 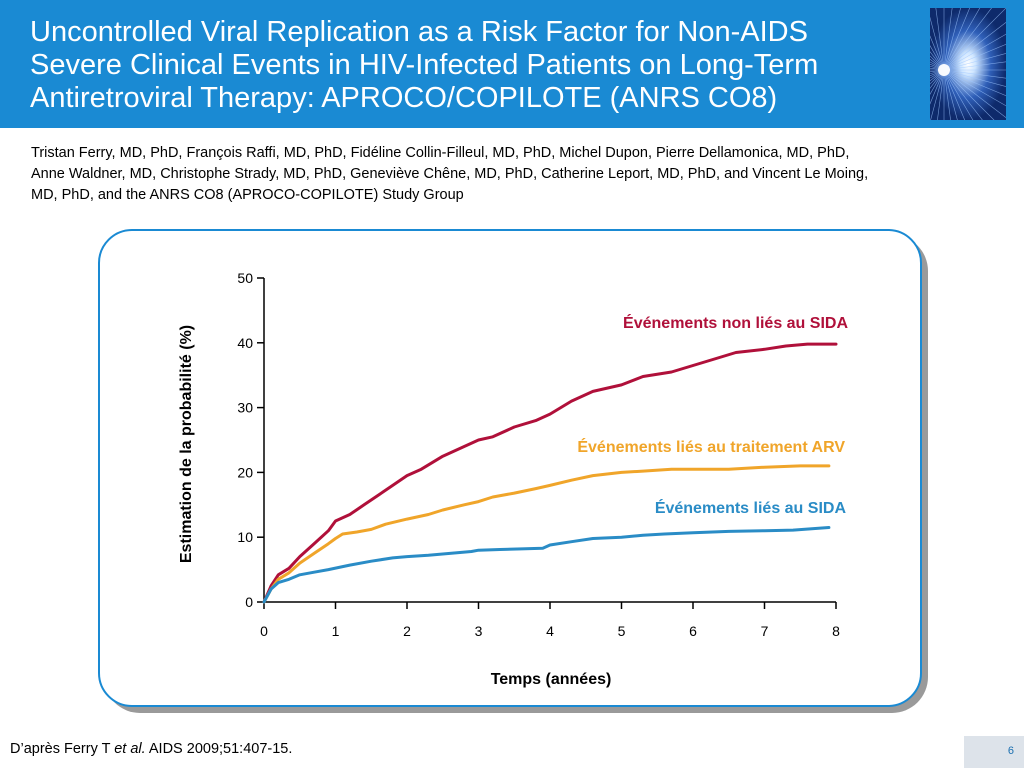 I want to click on x-tick-label: 4, so click(x=550, y=631).